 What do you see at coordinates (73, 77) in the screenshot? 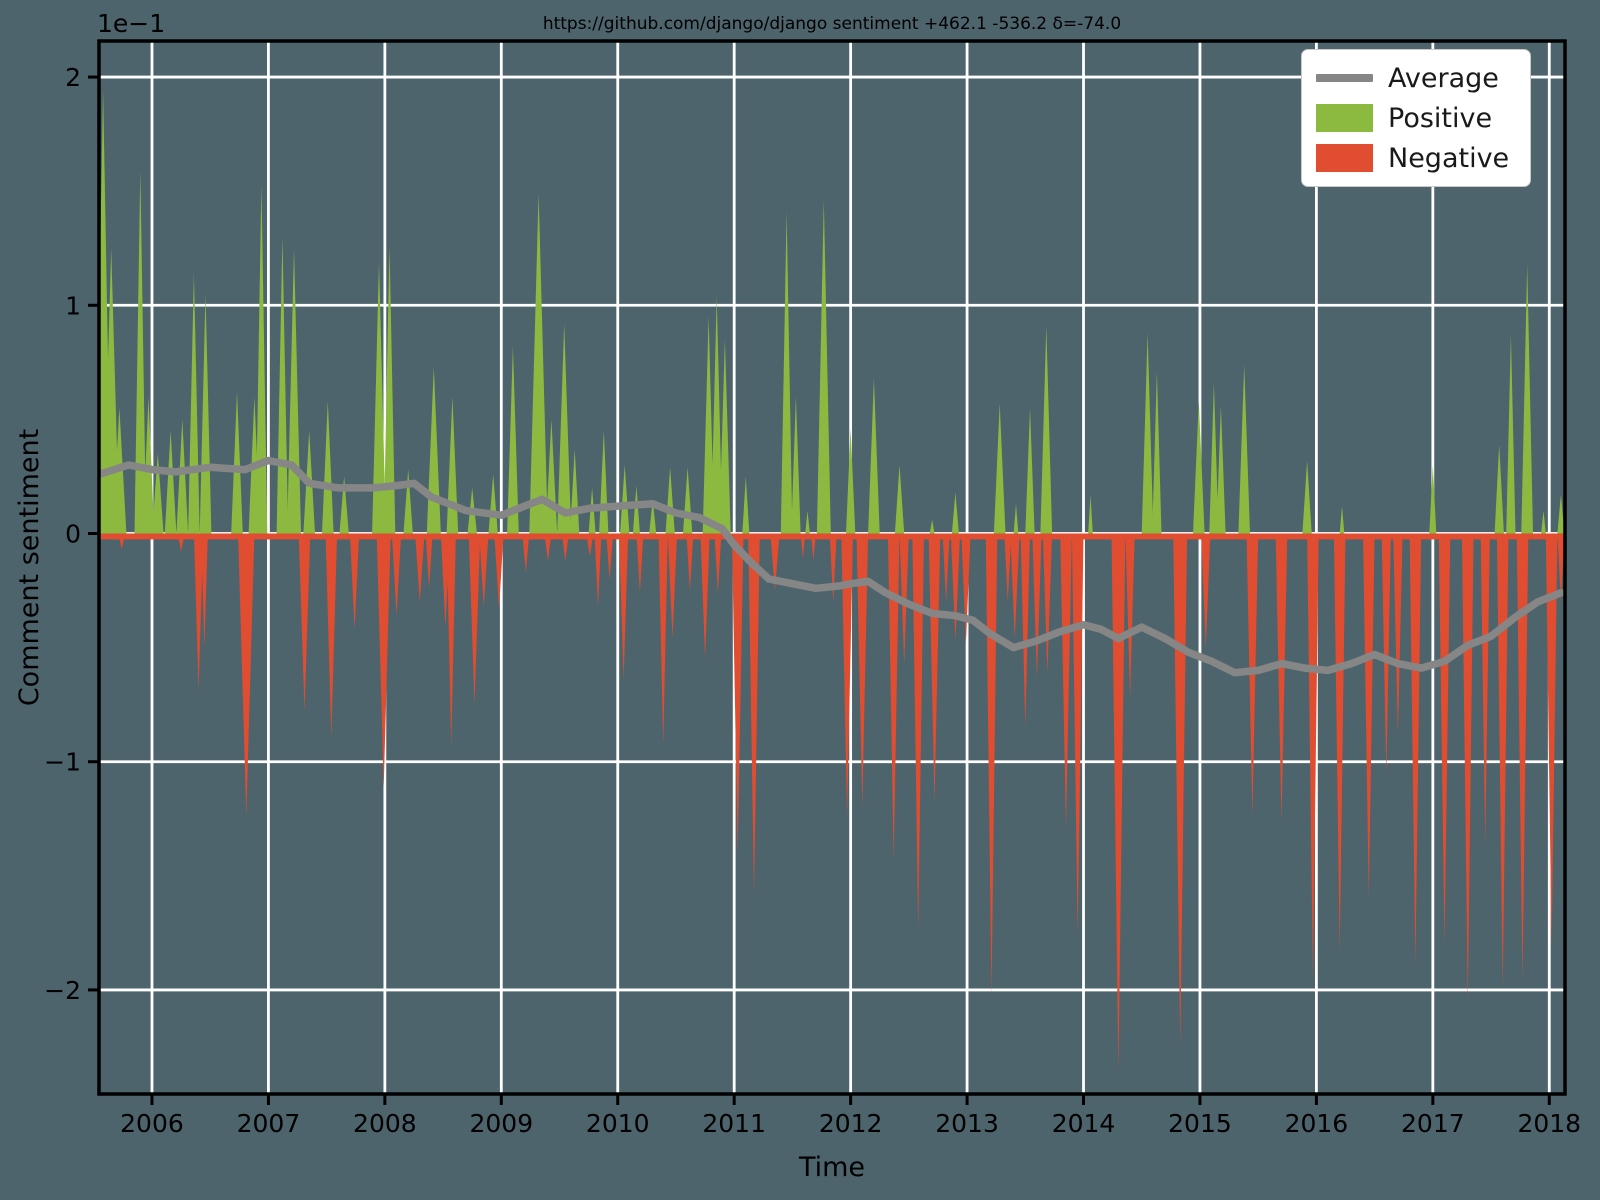
I see `y-tick-label: 2` at bounding box center [73, 77].